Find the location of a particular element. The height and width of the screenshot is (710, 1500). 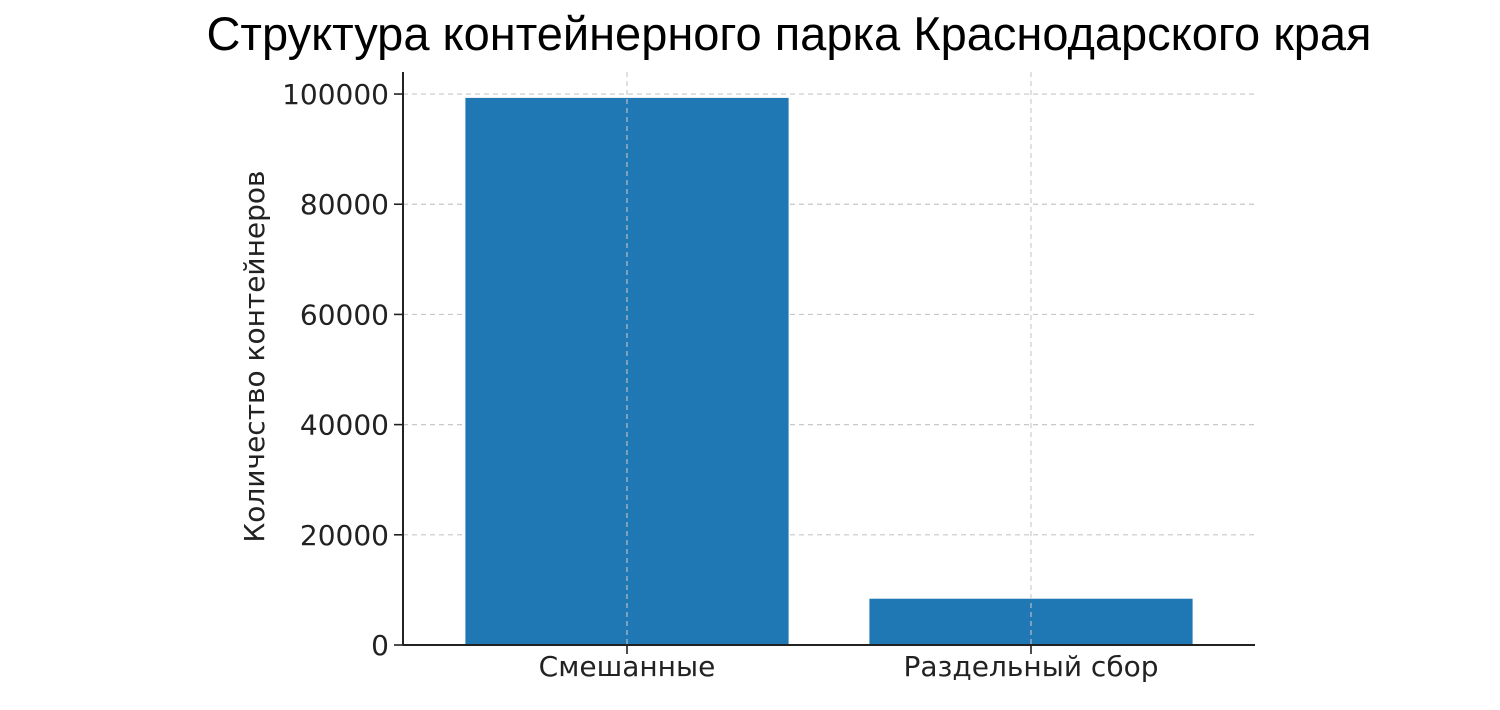

y-tick-label: 100000 is located at coordinates (335, 94).